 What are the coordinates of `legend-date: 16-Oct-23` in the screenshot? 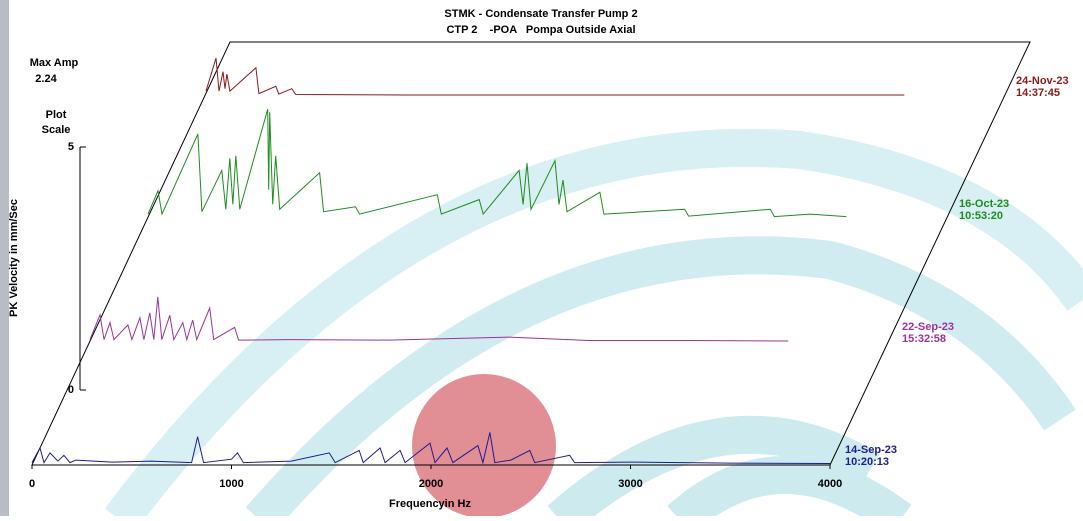 It's located at (984, 204).